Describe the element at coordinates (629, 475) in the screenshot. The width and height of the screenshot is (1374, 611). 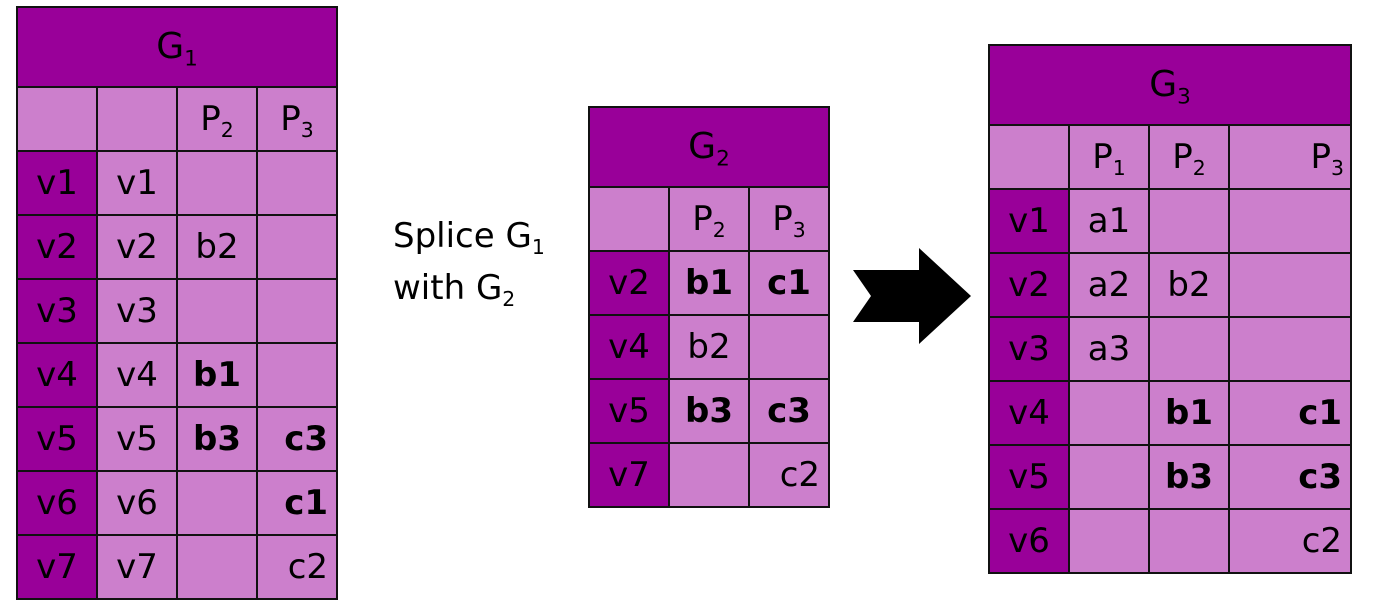
I see `g2-row-label: v7` at that location.